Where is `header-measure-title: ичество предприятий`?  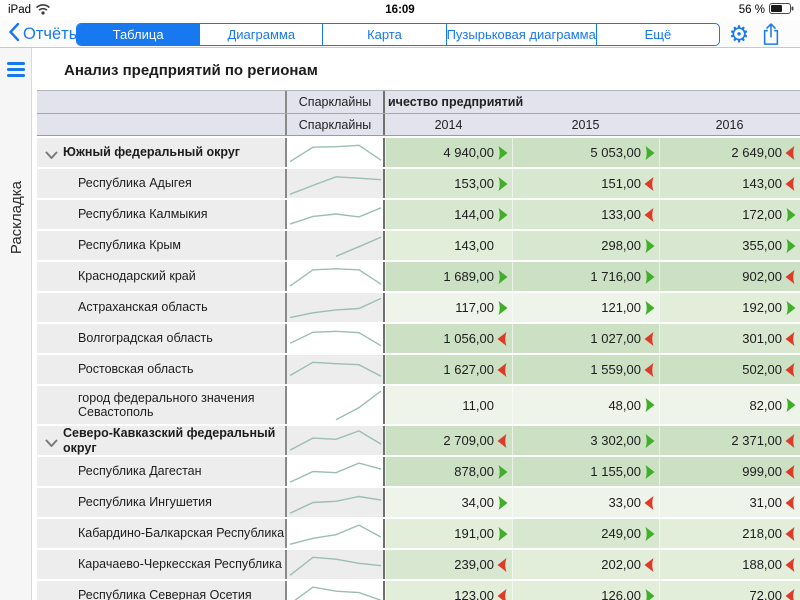 header-measure-title: ичество предприятий is located at coordinates (592, 102).